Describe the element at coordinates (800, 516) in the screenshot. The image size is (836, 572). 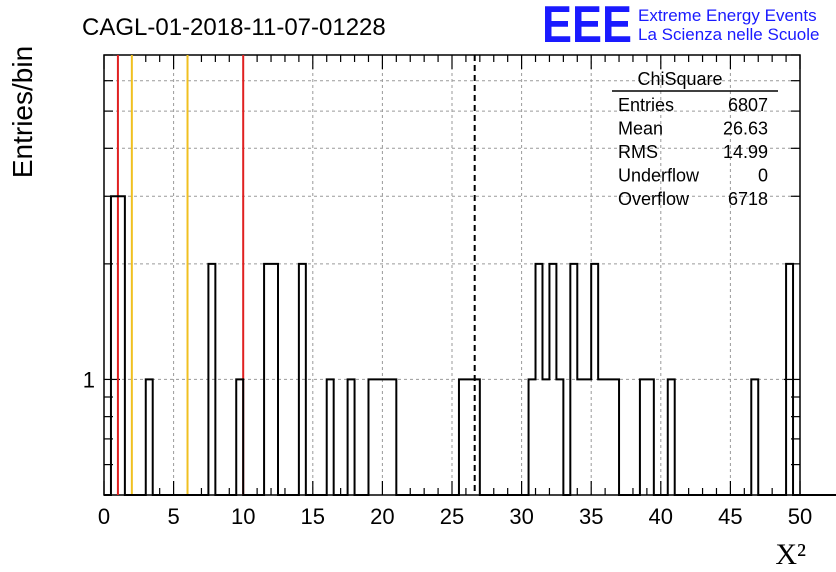
I see `x-tick-label: 50` at that location.